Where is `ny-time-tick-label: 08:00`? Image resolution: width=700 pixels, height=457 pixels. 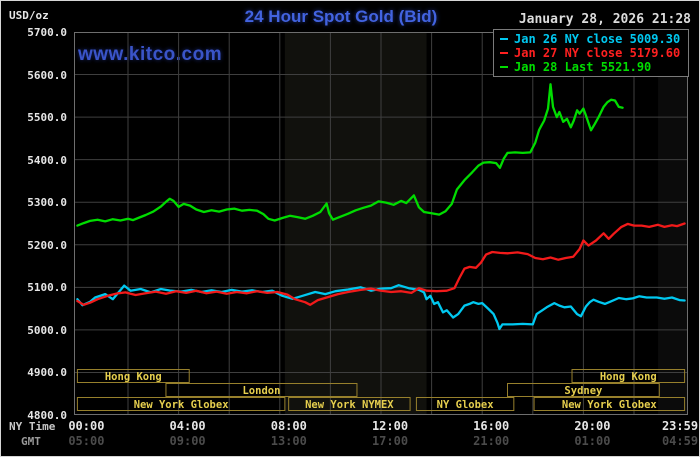 ny-time-tick-label: 08:00 is located at coordinates (288, 426).